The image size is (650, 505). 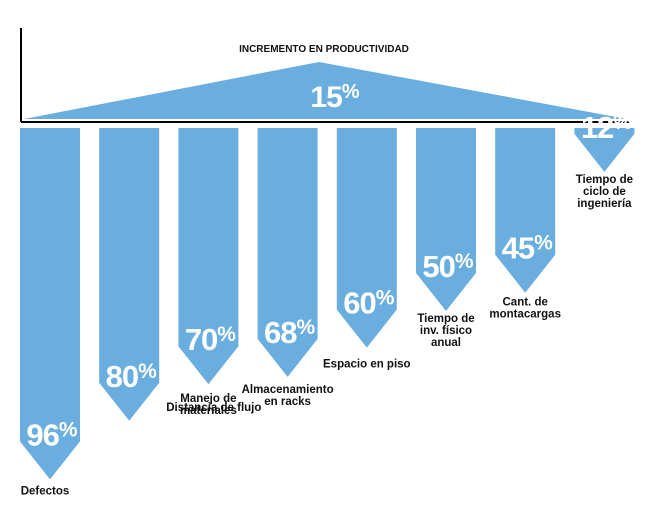 What do you see at coordinates (606, 127) in the screenshot?
I see `column-percentage: 12%` at bounding box center [606, 127].